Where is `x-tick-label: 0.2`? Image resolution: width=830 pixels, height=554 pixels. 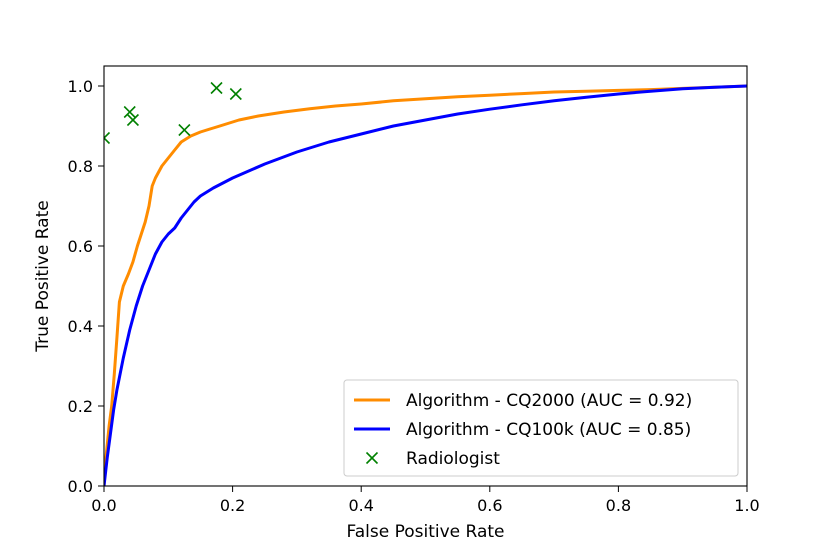 x-tick-label: 0.2 is located at coordinates (232, 505).